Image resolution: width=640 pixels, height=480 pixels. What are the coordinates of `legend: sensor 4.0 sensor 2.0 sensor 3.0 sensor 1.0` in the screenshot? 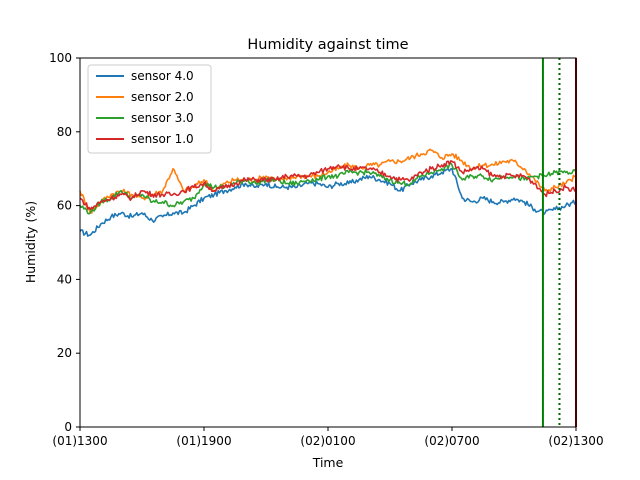 It's located at (149, 109).